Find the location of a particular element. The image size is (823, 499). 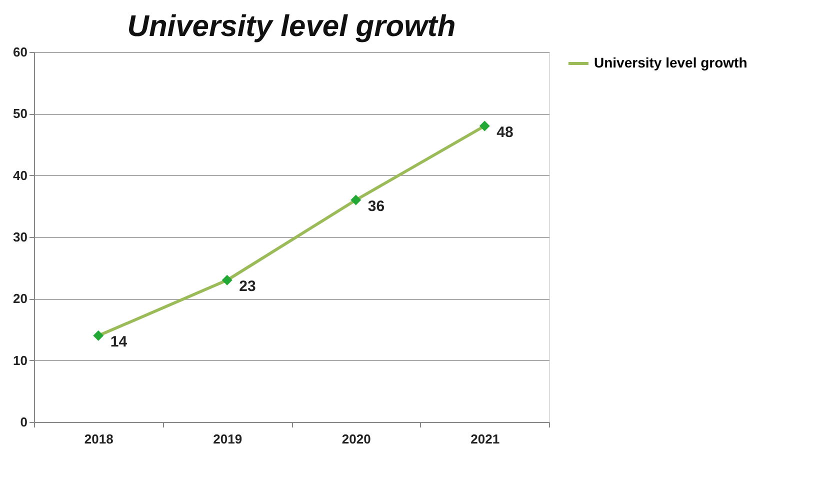

y-tick-label: 30 is located at coordinates (20, 237).